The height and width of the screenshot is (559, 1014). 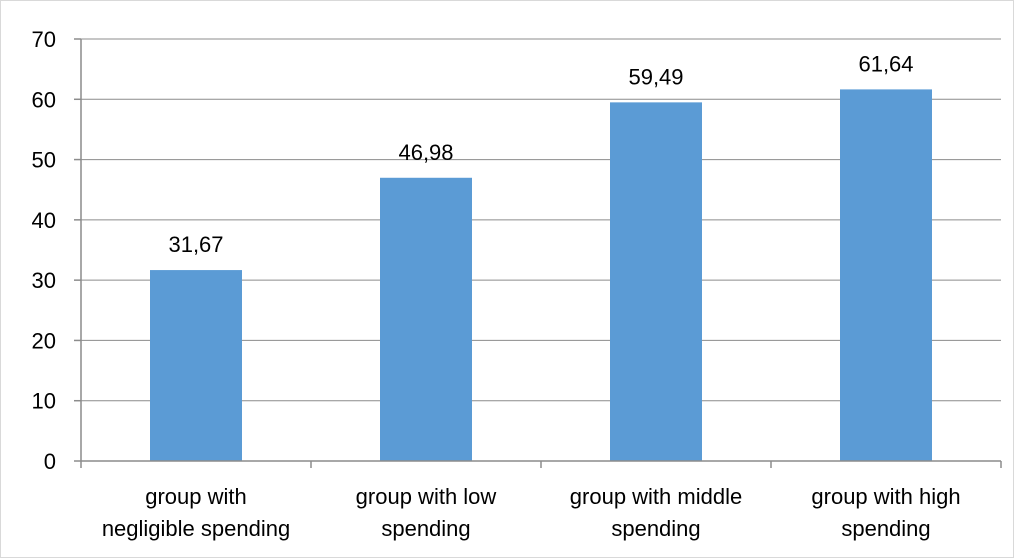 What do you see at coordinates (655, 76) in the screenshot?
I see `data-label-2: 59,49` at bounding box center [655, 76].